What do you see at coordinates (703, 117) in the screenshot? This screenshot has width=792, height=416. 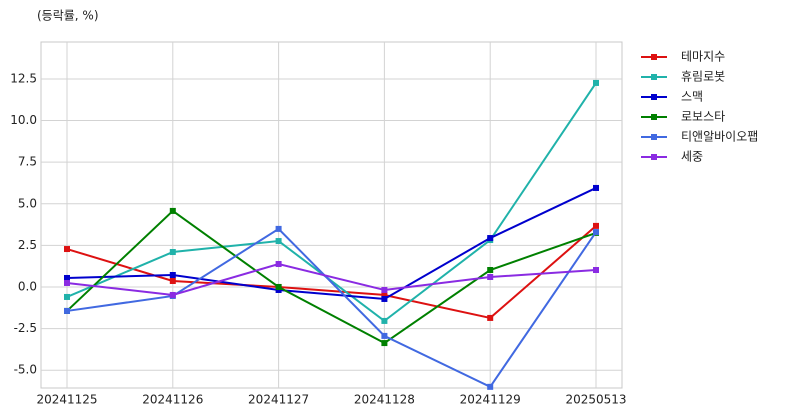 I see `legend-label: 로보스타` at bounding box center [703, 117].